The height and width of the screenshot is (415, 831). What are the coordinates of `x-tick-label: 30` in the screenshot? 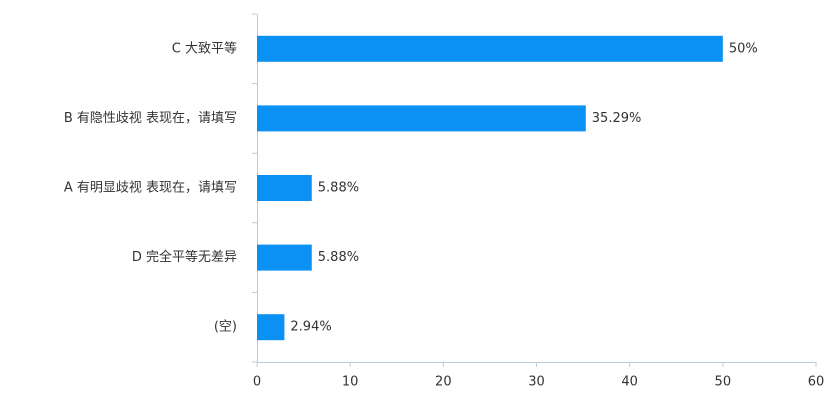 It's located at (536, 382).